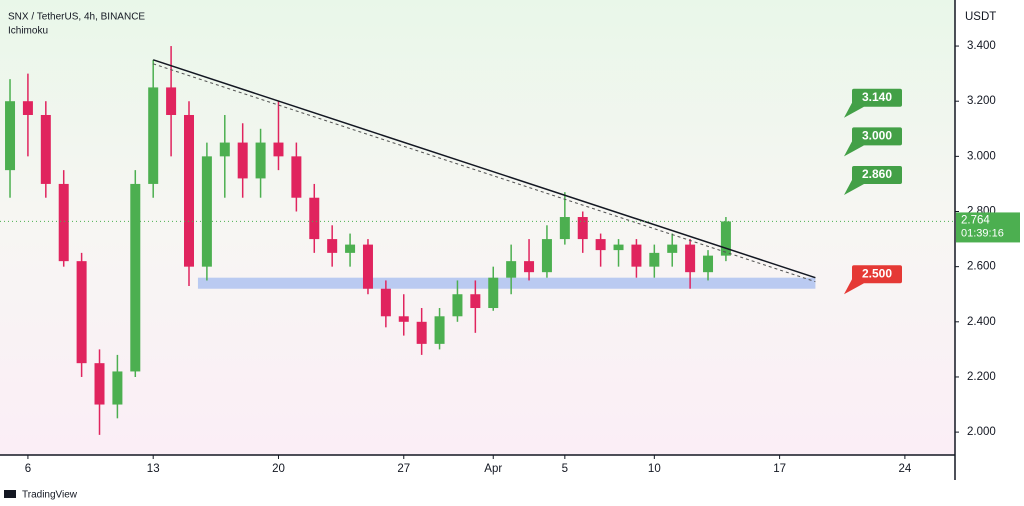 The height and width of the screenshot is (506, 1024). What do you see at coordinates (10, 494) in the screenshot?
I see `brand-logo` at bounding box center [10, 494].